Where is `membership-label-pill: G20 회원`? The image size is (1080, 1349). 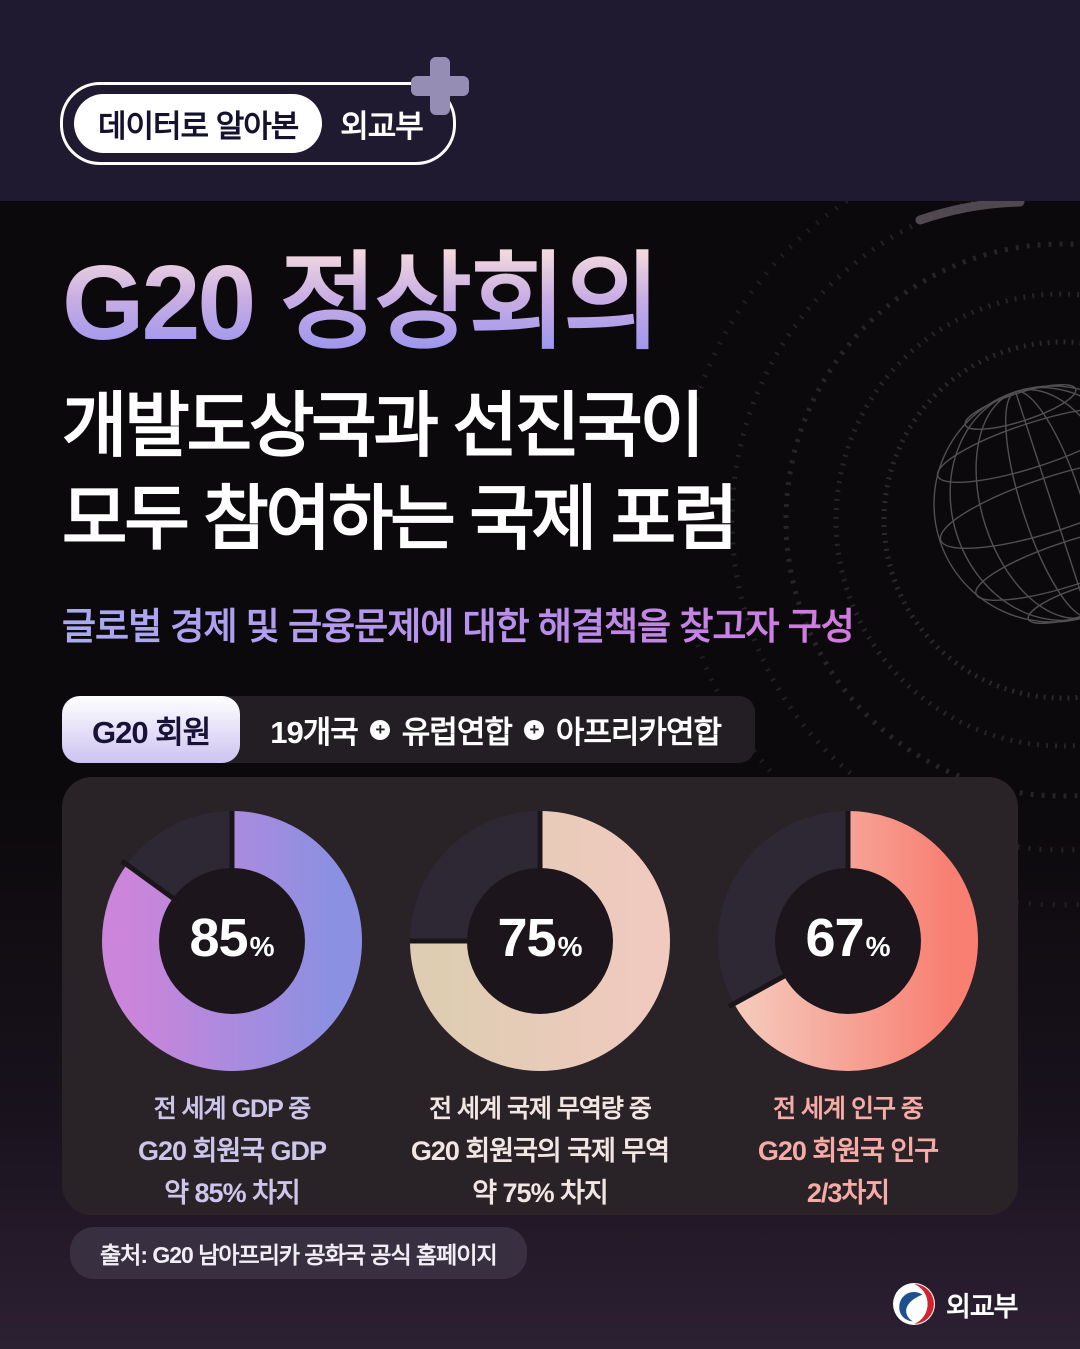 membership-label-pill: G20 회원 is located at coordinates (151, 729).